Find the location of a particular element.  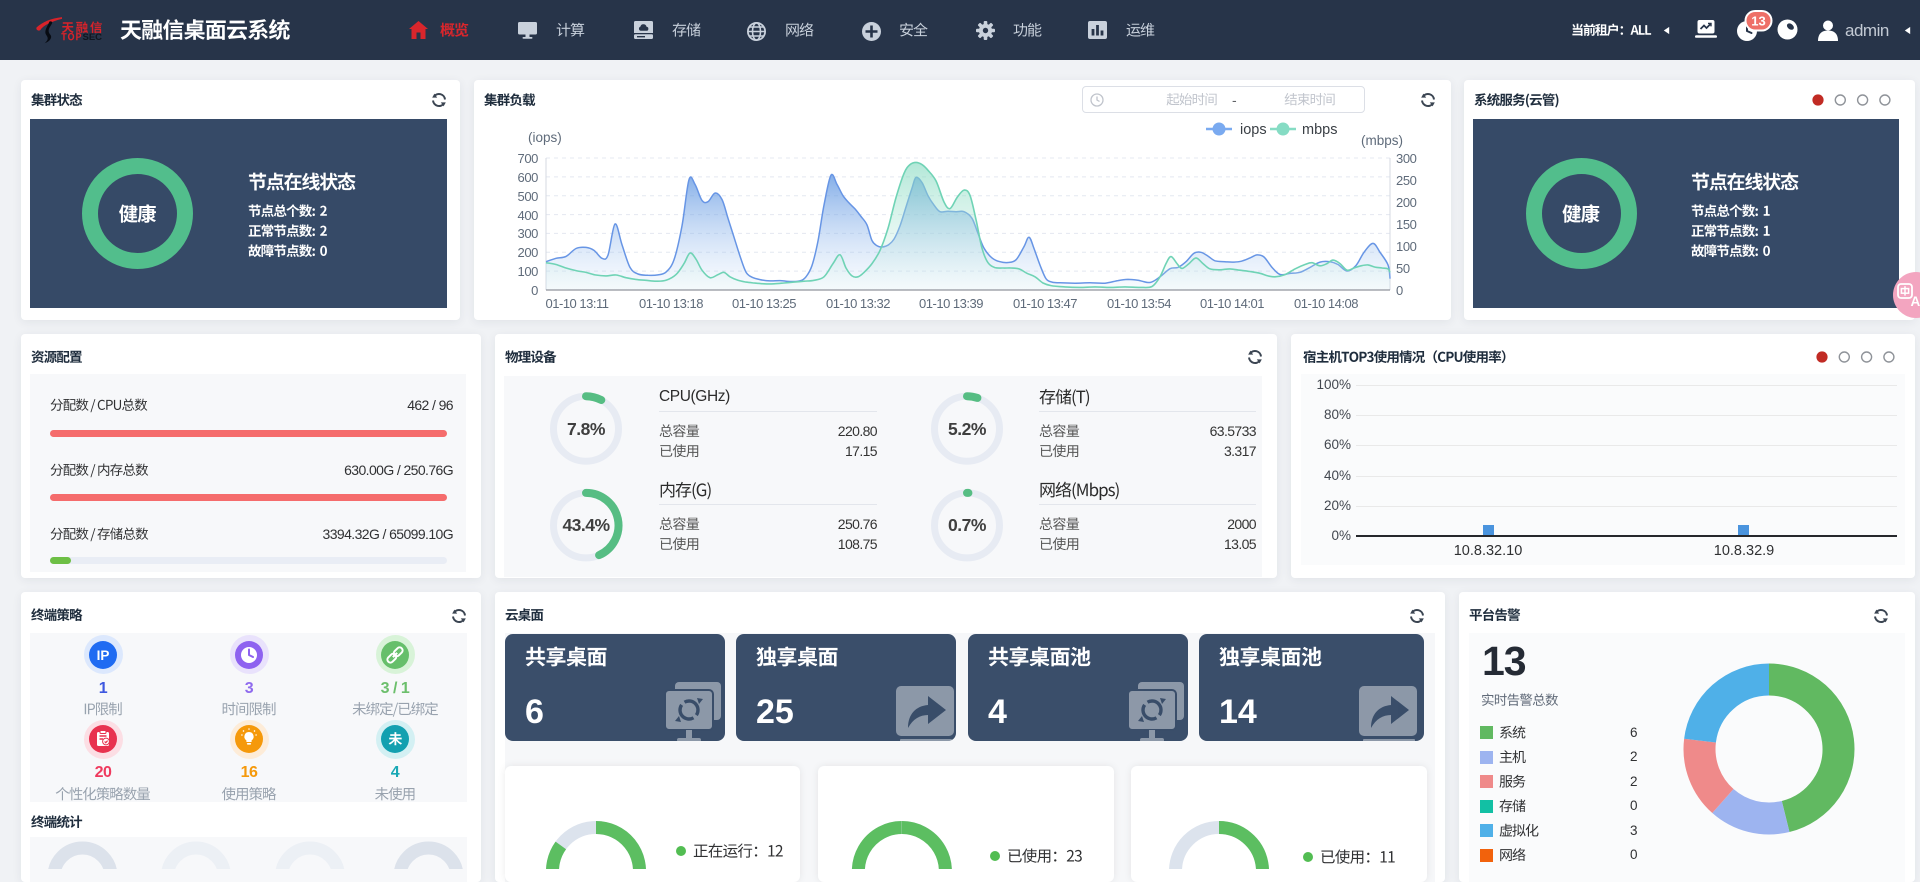

svg-text: IP is located at coordinates (103, 655).